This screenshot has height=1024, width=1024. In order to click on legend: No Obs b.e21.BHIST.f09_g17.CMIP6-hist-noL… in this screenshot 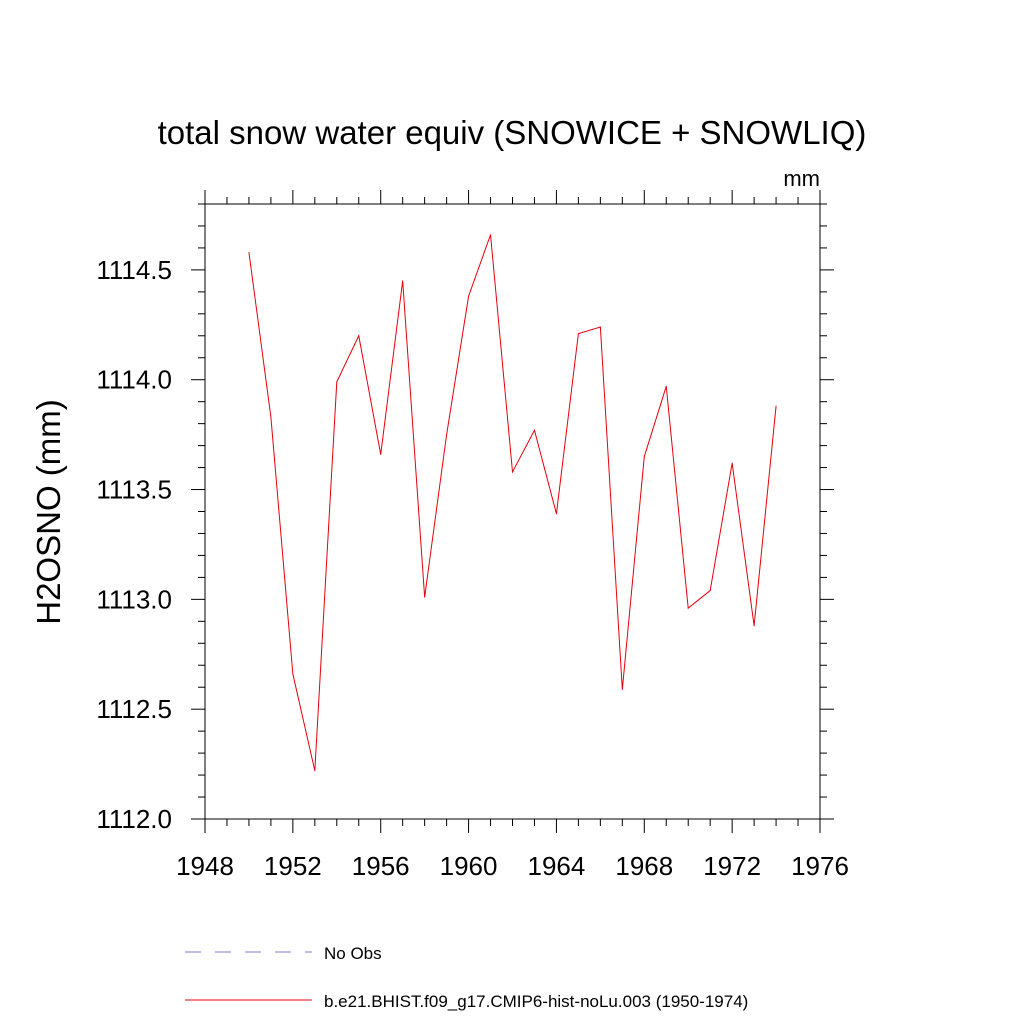, I will do `click(466, 977)`.